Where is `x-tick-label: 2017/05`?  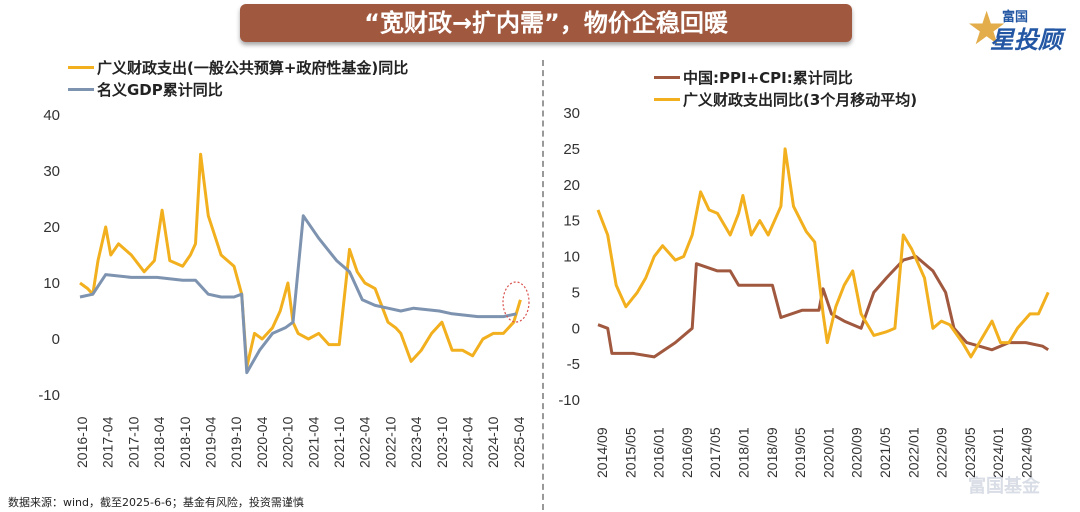
x-tick-label: 2017/05 is located at coordinates (715, 452).